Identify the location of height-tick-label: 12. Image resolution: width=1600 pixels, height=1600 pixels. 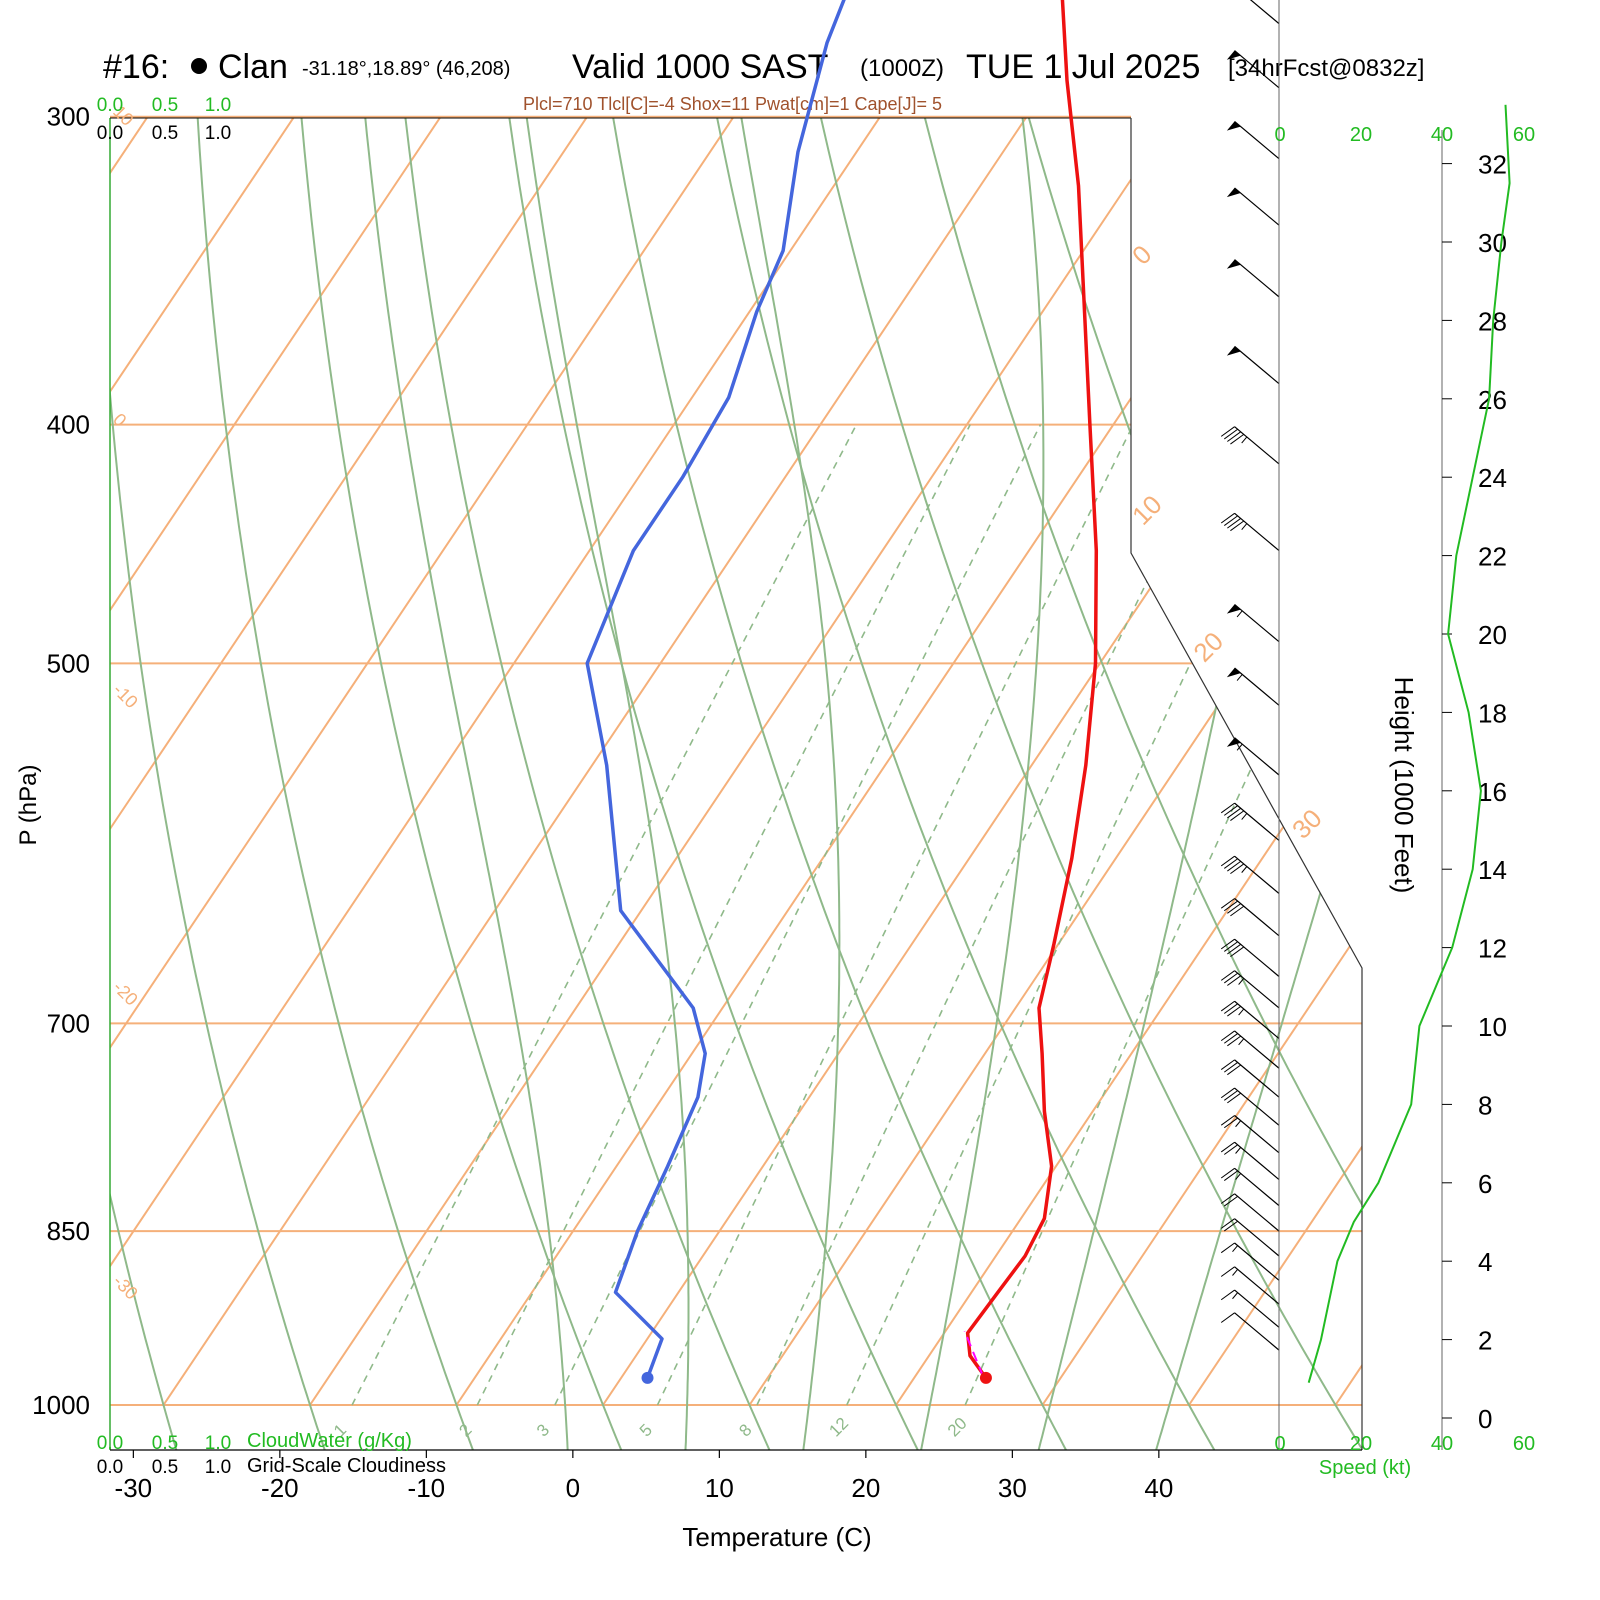
(1492, 949).